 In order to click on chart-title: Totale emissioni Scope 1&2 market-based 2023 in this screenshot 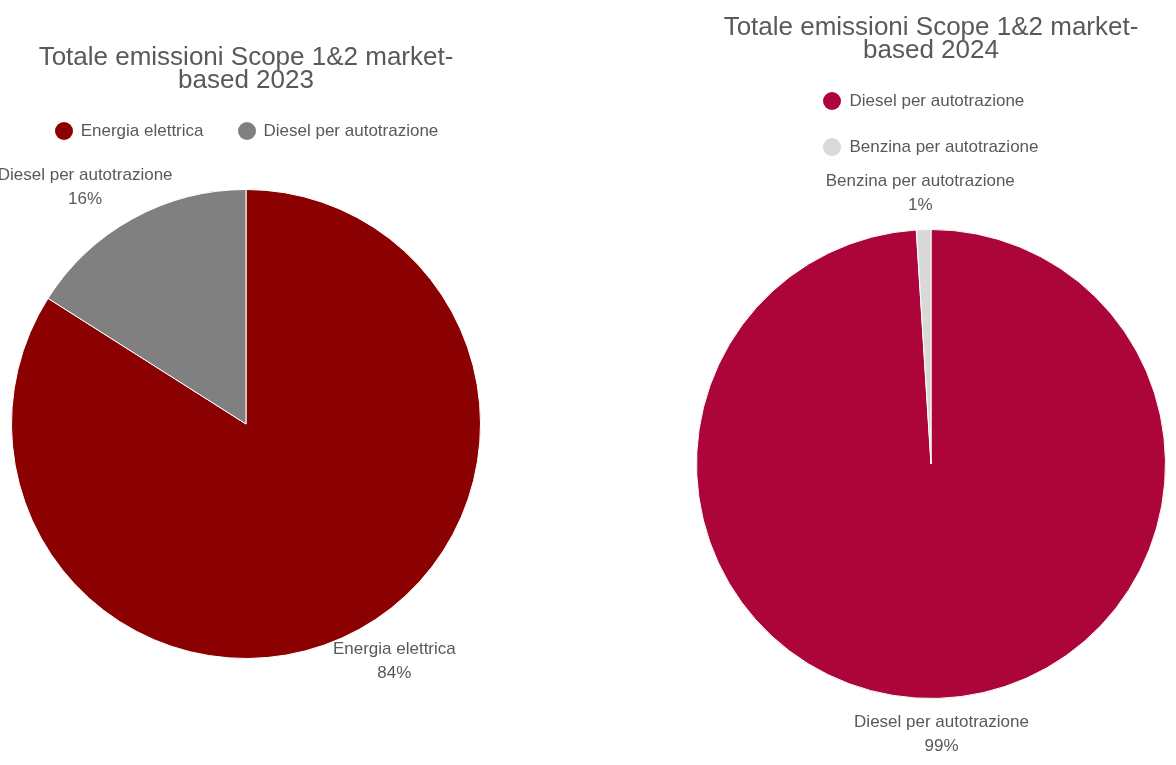, I will do `click(246, 67)`.